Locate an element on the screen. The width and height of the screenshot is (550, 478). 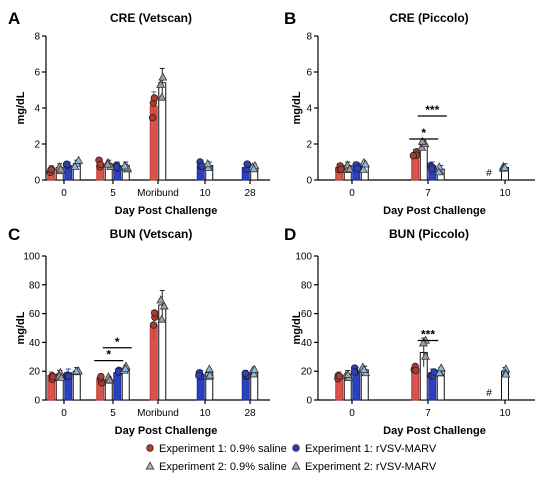
panel-title: BUN (Vetscan) is located at coordinates (151, 234).